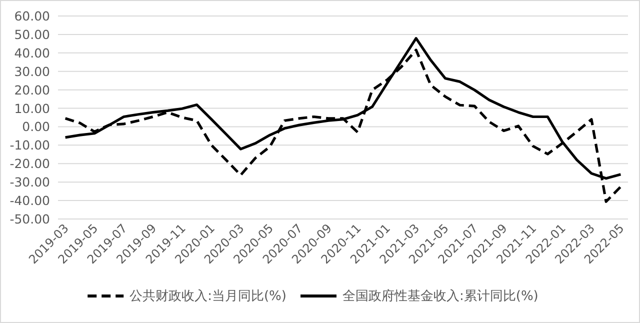 The image size is (640, 323). I want to click on y-tick-label: 40.00, so click(32, 52).